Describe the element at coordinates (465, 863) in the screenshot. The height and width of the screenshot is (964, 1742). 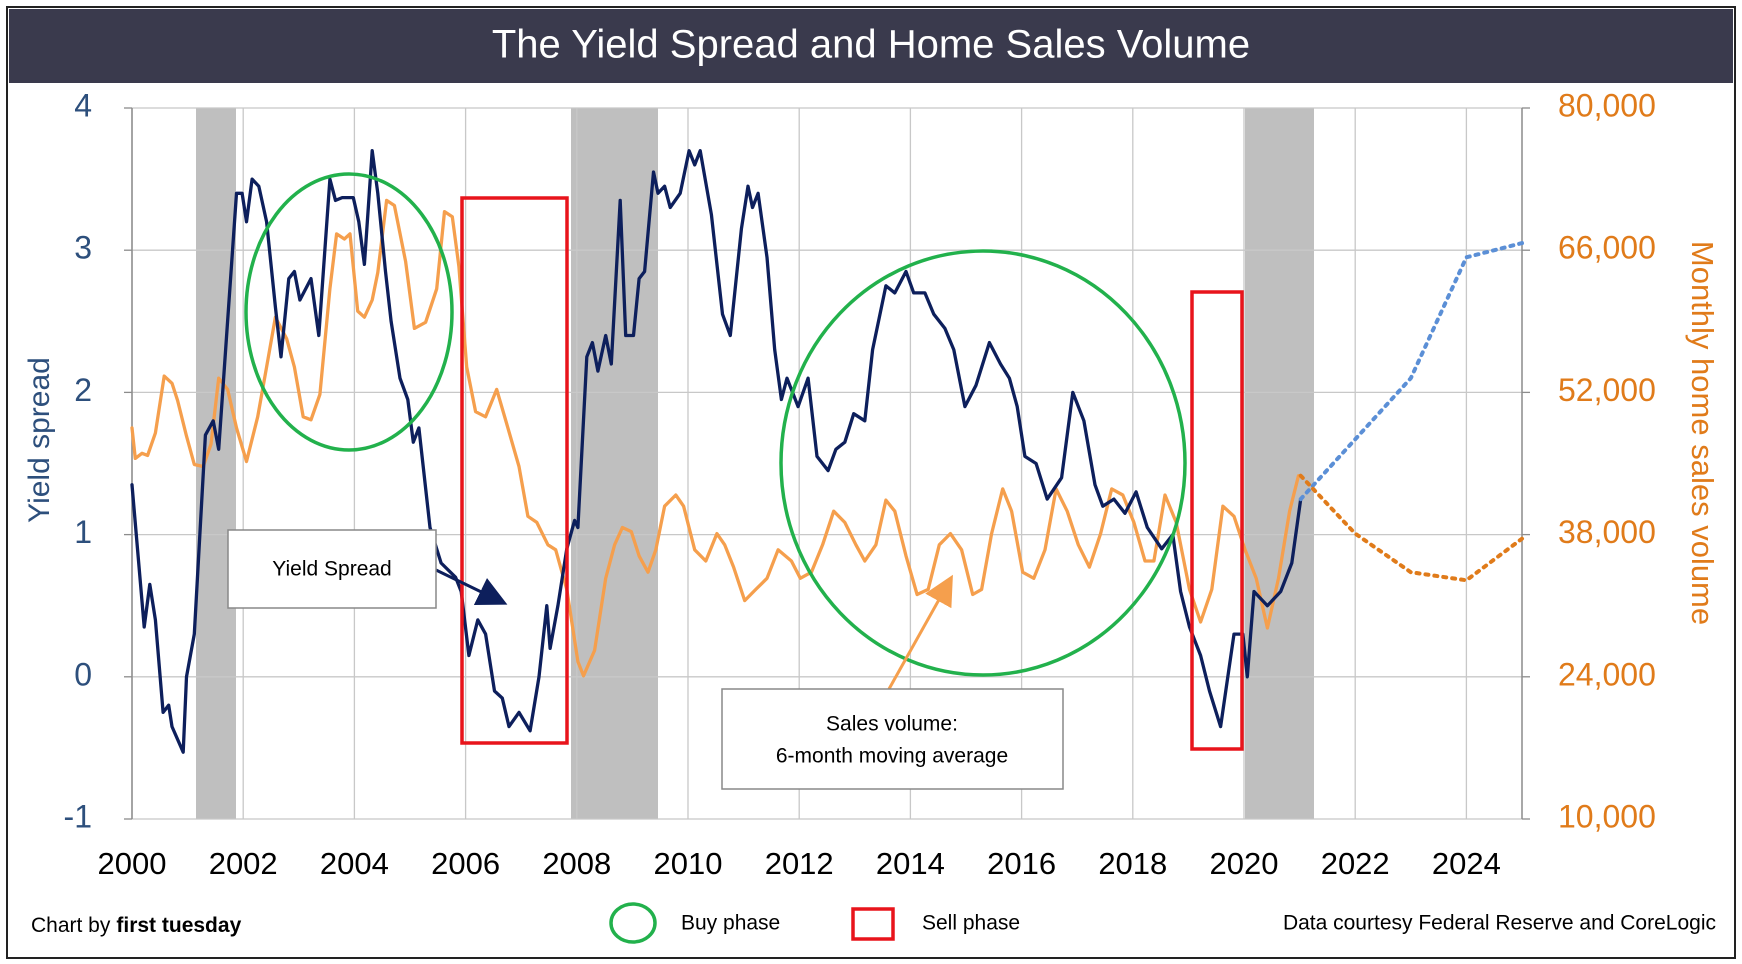
I see `x-tick-label: 2006` at that location.